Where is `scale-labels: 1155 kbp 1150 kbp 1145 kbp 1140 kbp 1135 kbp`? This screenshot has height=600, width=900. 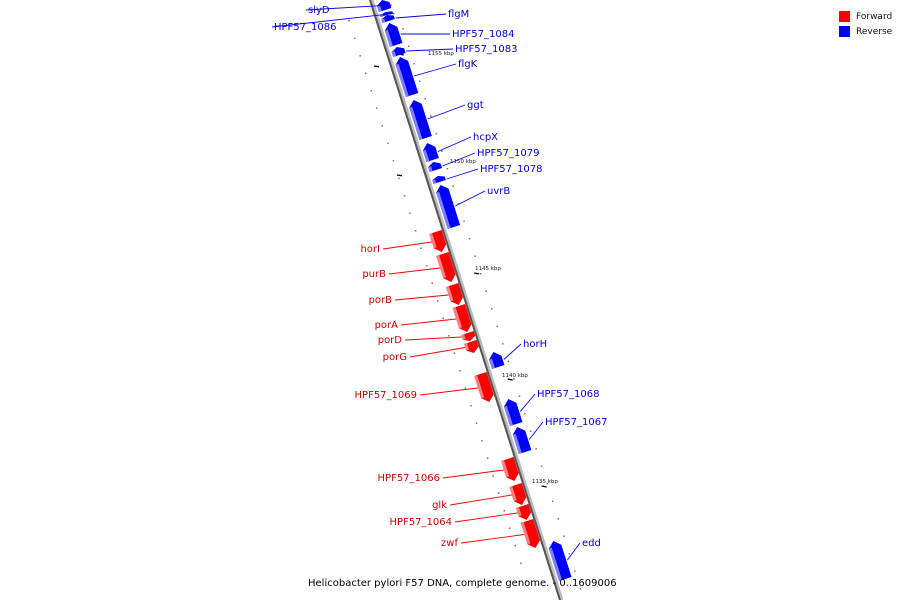 scale-labels: 1155 kbp 1150 kbp 1145 kbp 1140 kbp 1135 kbp is located at coordinates (465, 269).